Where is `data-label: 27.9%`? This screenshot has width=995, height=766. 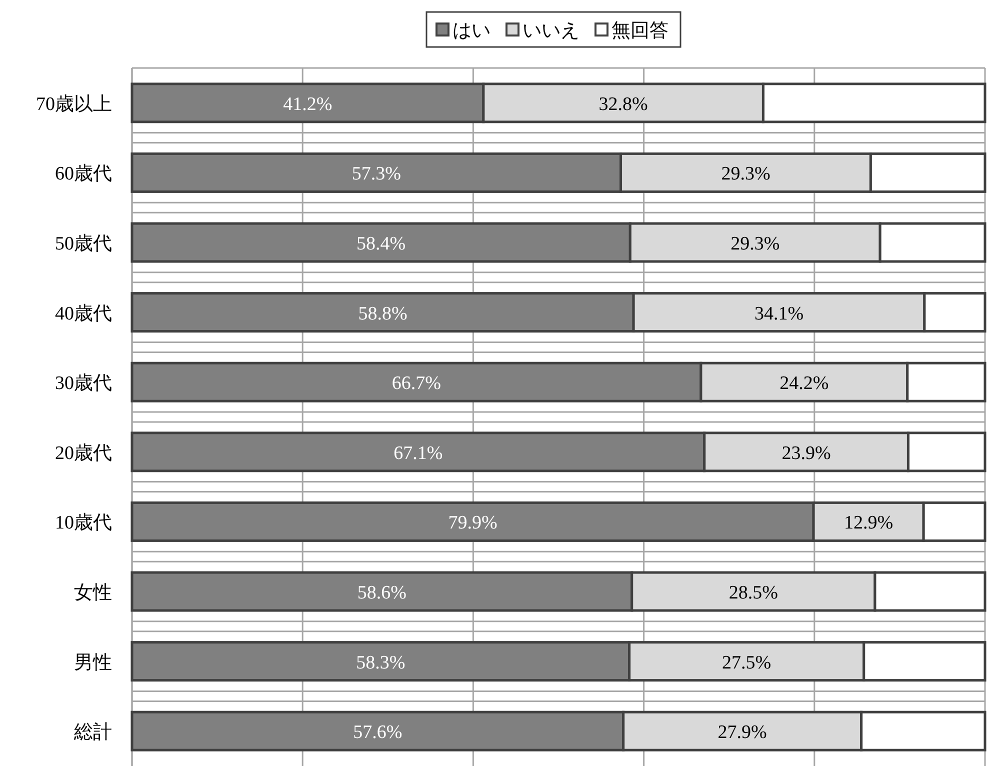 data-label: 27.9% is located at coordinates (743, 733).